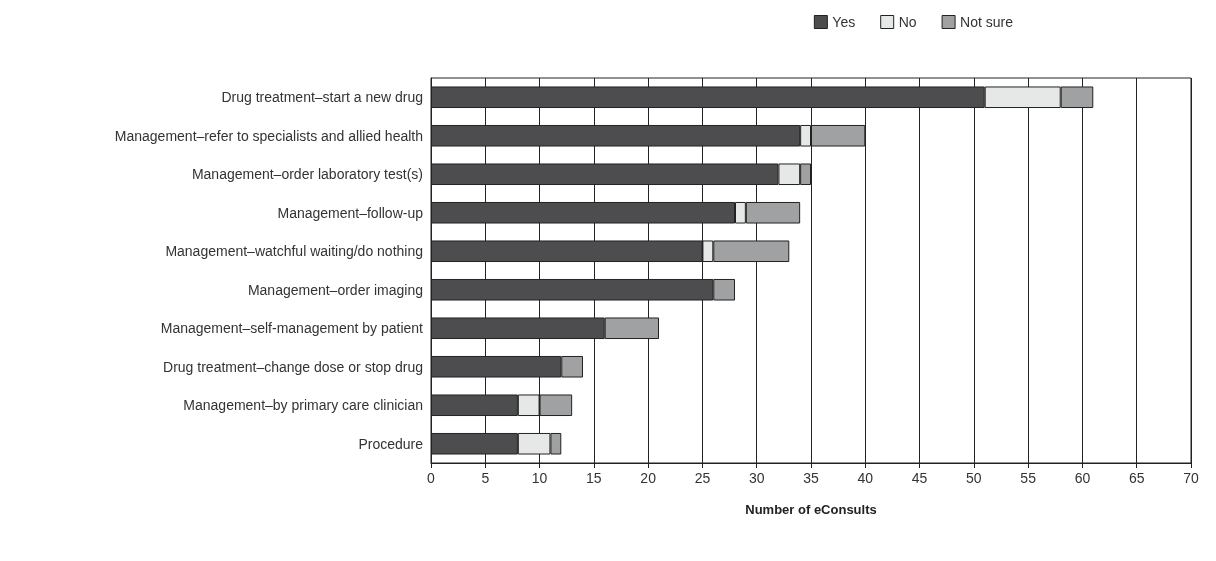 The height and width of the screenshot is (561, 1216). What do you see at coordinates (268, 135) in the screenshot?
I see `y-tick-label: Management–refer to specialists and allied health` at bounding box center [268, 135].